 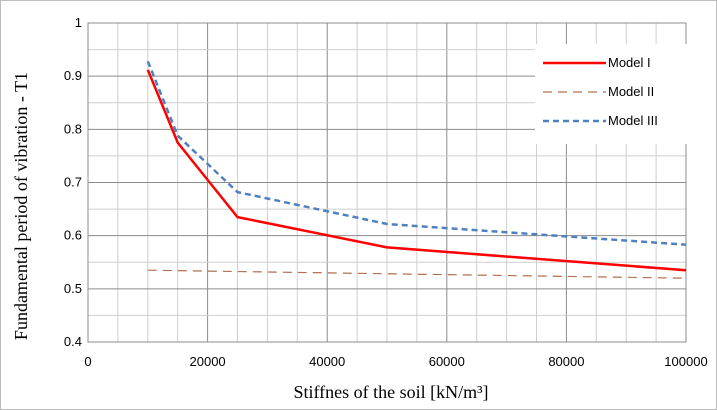 What do you see at coordinates (21, 206) in the screenshot?
I see `y-axis-title: Fundamental period of vibration - T1` at bounding box center [21, 206].